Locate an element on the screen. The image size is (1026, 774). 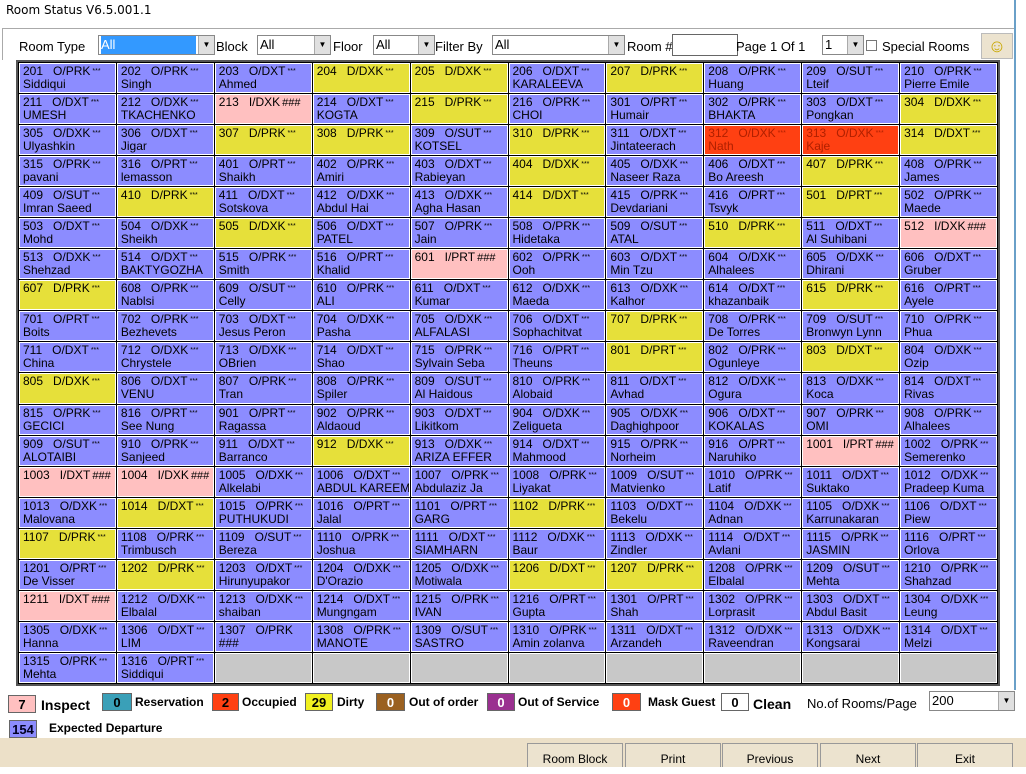
room-cell-416: 416 O/PRT *** Tsvyk is located at coordinates (753, 202).